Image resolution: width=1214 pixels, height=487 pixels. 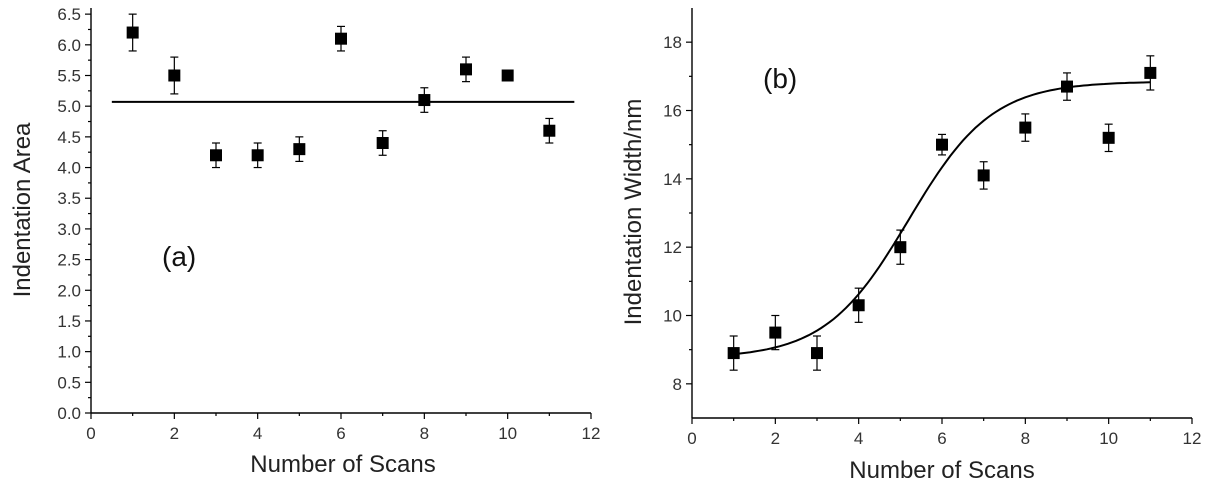 I want to click on y-tick-label-a: 2.0, so click(x=69, y=290).